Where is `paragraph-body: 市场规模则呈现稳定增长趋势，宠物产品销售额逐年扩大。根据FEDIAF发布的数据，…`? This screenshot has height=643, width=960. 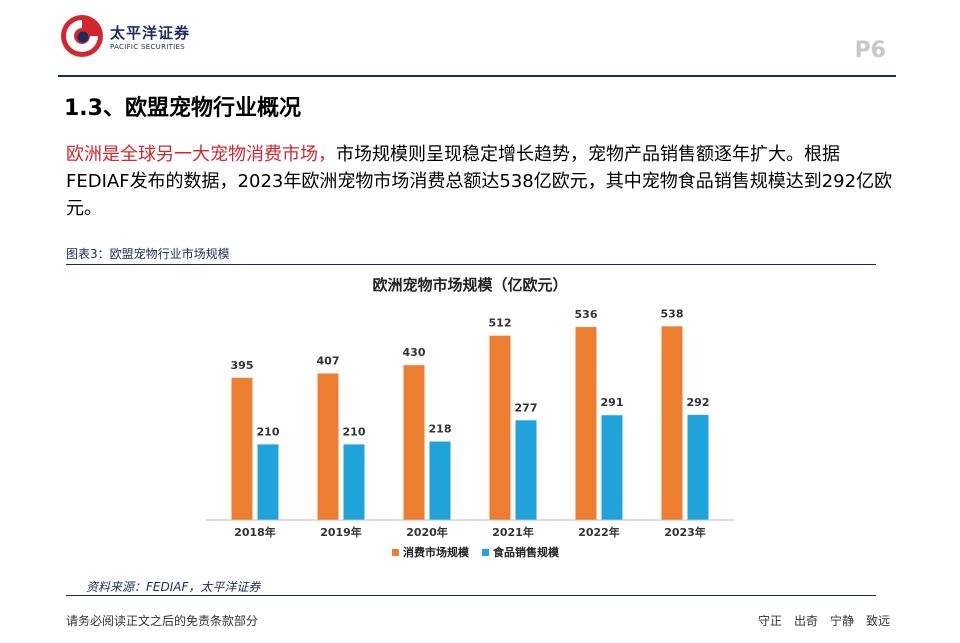 paragraph-body: 市场规模则呈现稳定增长趋势，宠物产品销售额逐年扩大。根据FEDIAF发布的数据，… is located at coordinates (479, 181).